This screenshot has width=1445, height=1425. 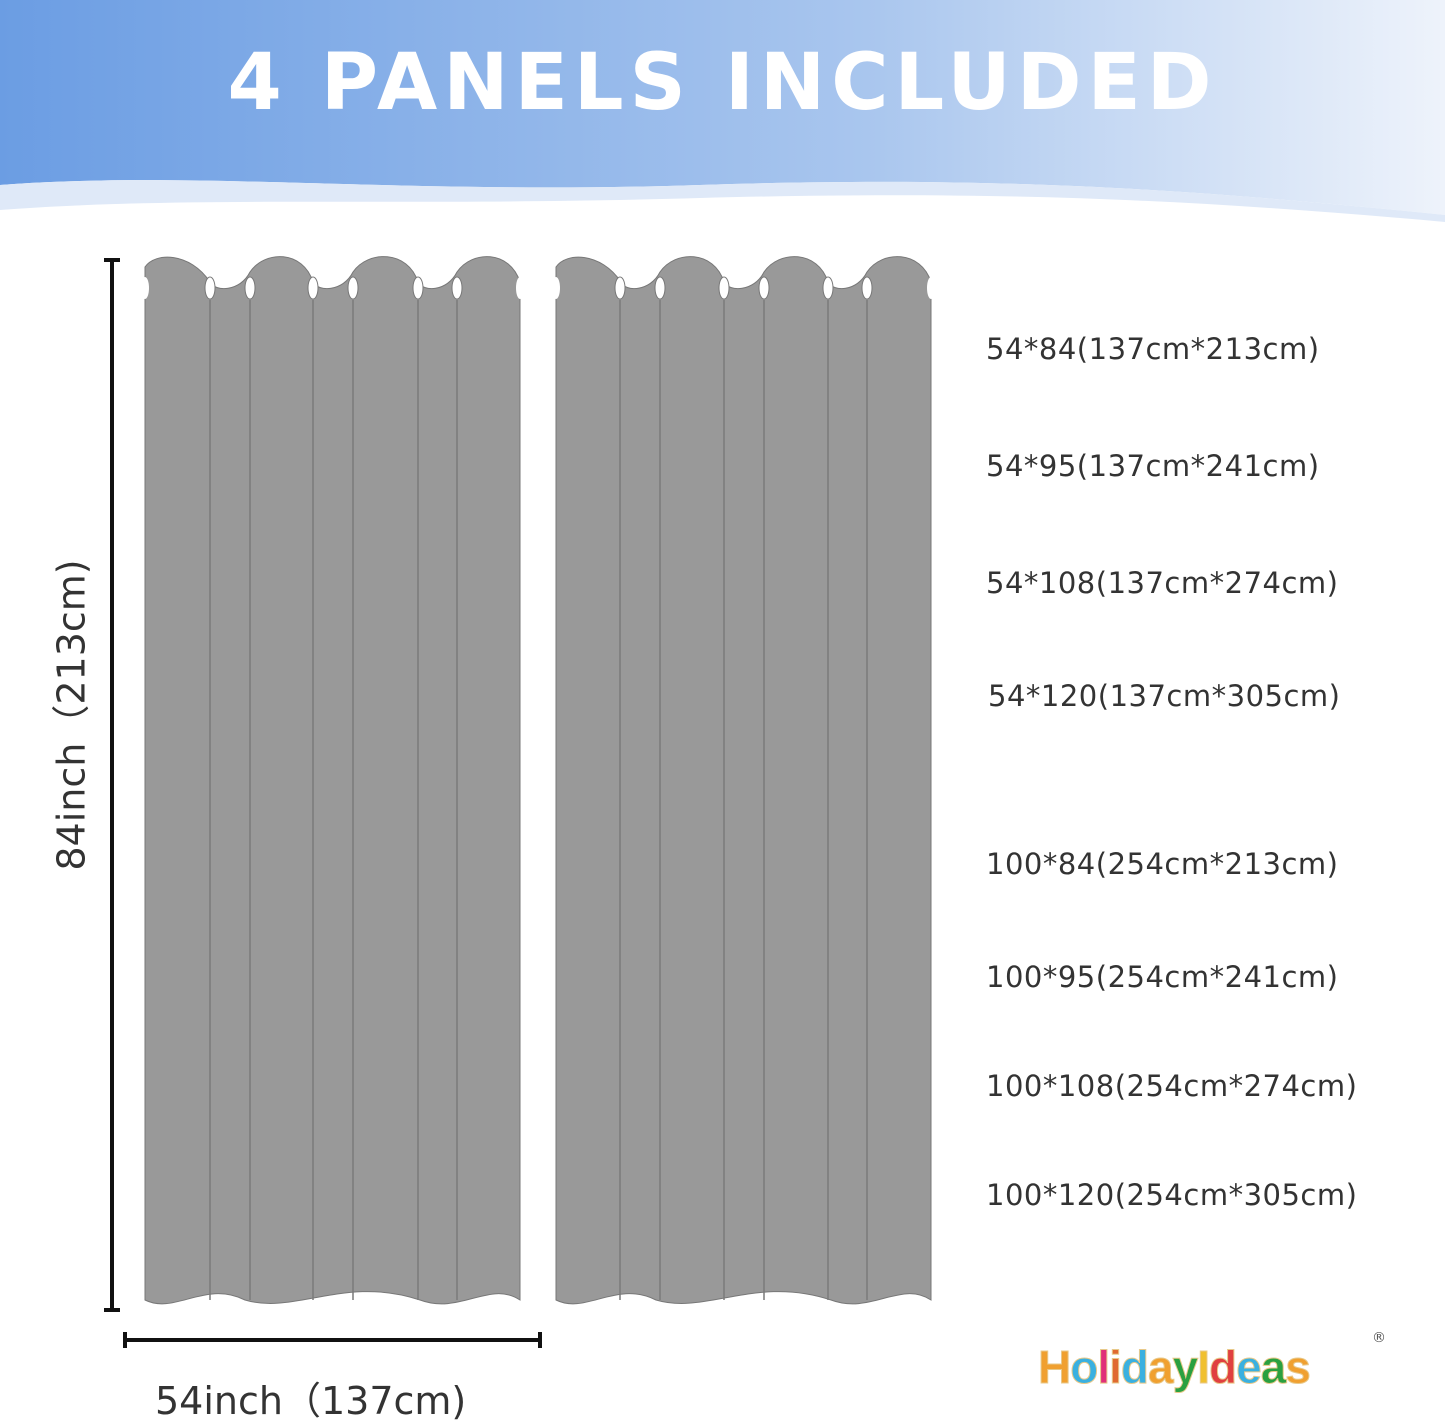 What do you see at coordinates (1162, 977) in the screenshot?
I see `size-option: 100*95(254cm*241cm)` at bounding box center [1162, 977].